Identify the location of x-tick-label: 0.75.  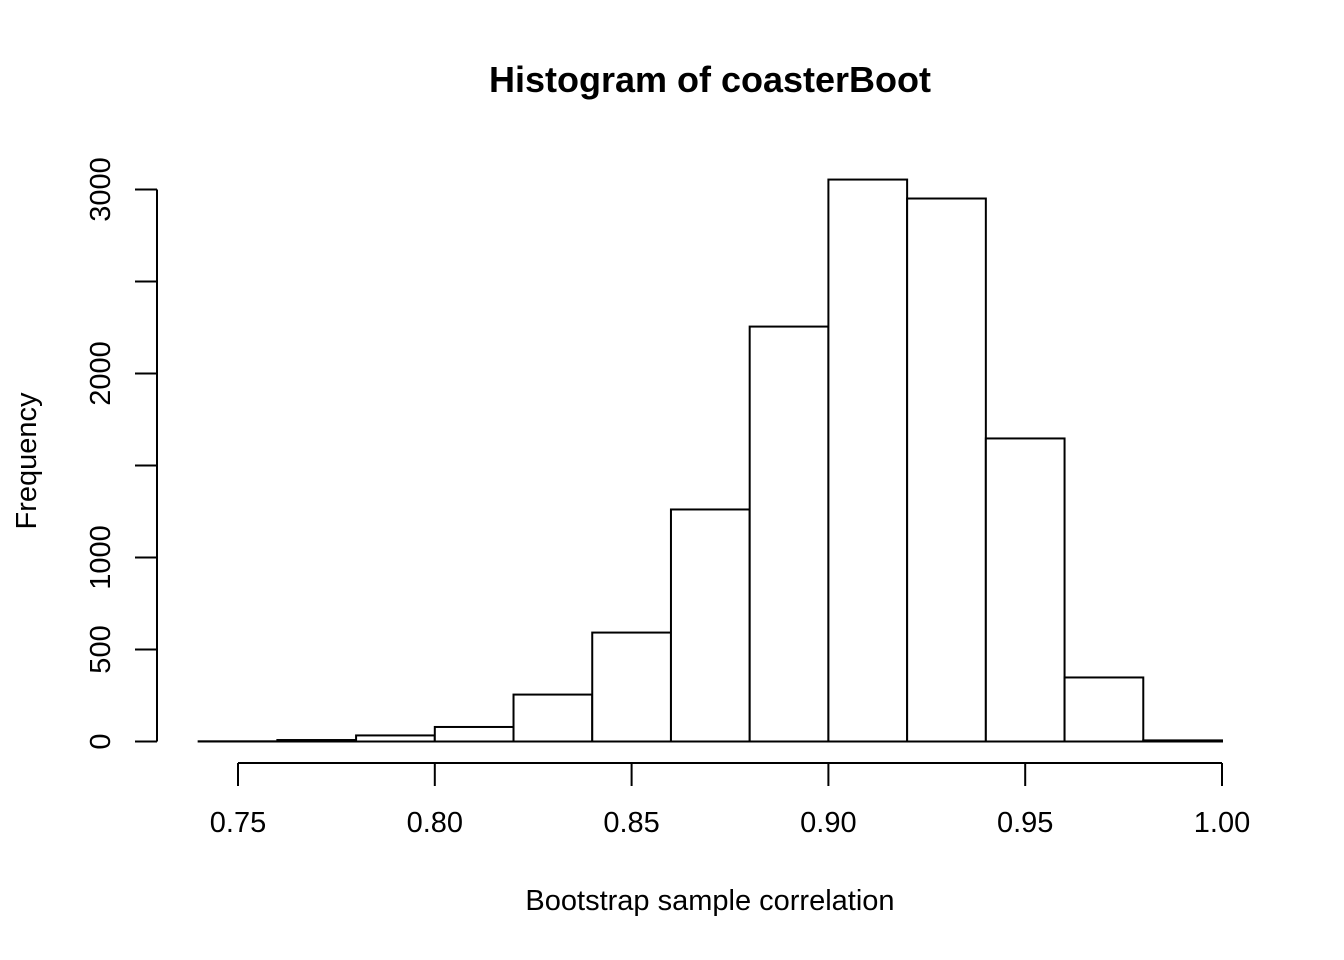
(238, 823).